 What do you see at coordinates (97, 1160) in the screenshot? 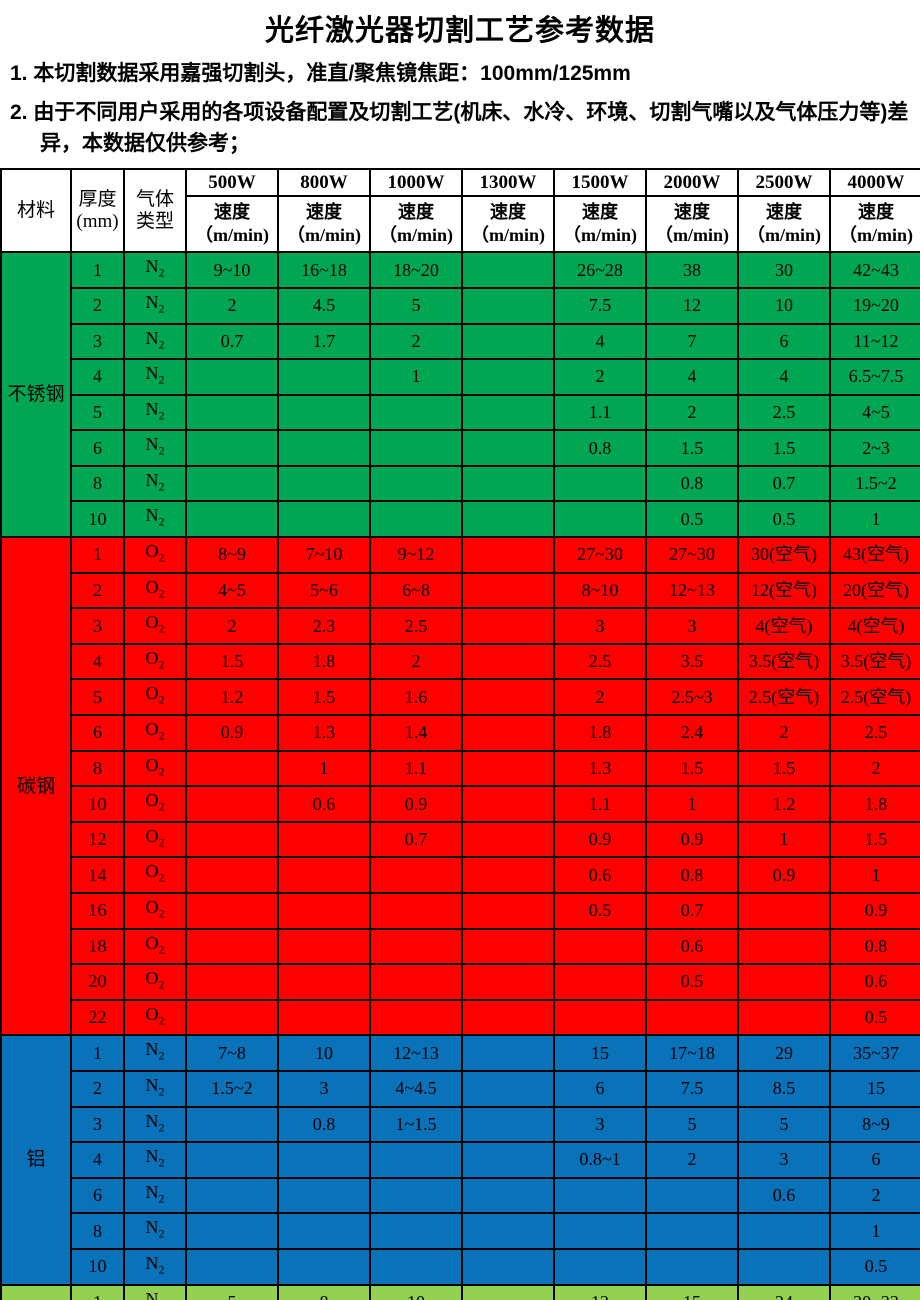
I see `thickness-cell: 4` at bounding box center [97, 1160].